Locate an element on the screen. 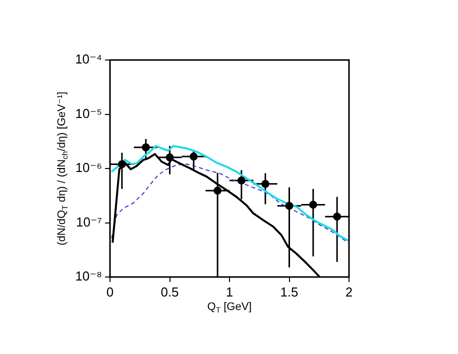 This screenshot has height=354, width=458. x-tick-label: 0 is located at coordinates (110, 292).